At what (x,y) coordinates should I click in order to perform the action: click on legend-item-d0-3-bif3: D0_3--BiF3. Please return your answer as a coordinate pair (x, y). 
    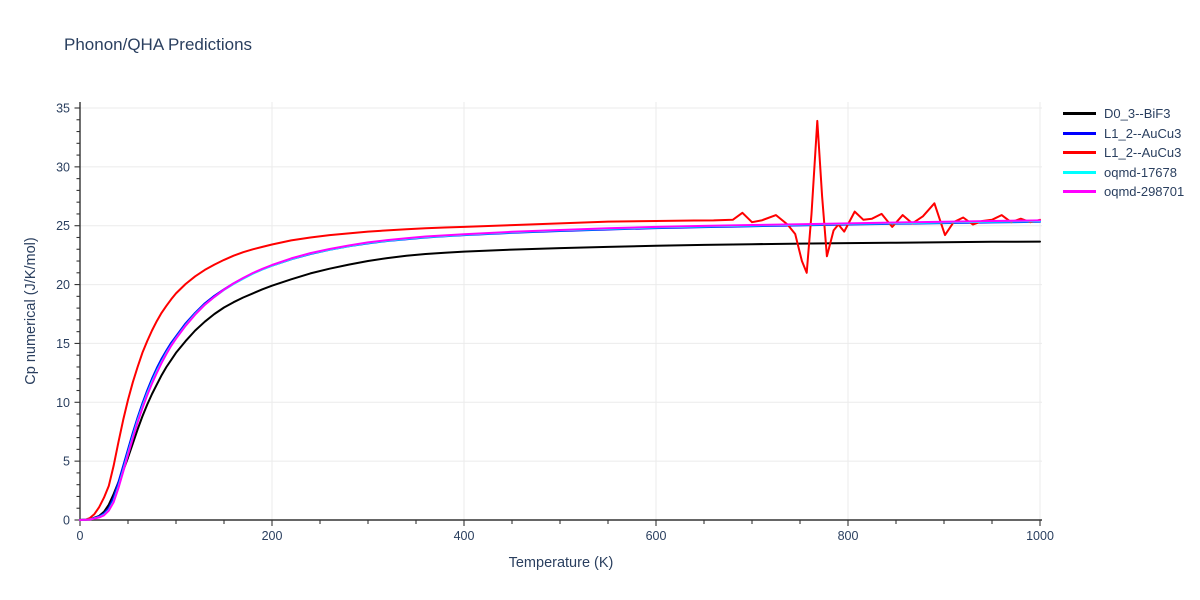
    Looking at the image, I should click on (1123, 114).